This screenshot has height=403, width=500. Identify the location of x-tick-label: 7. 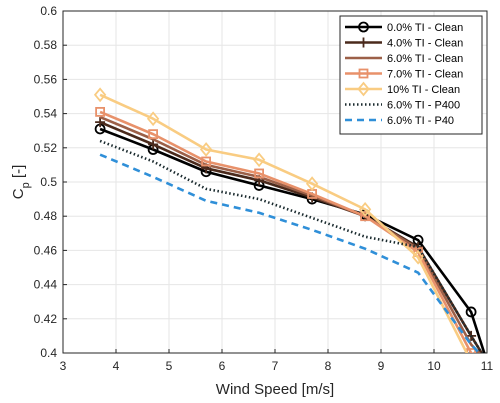
(275, 366).